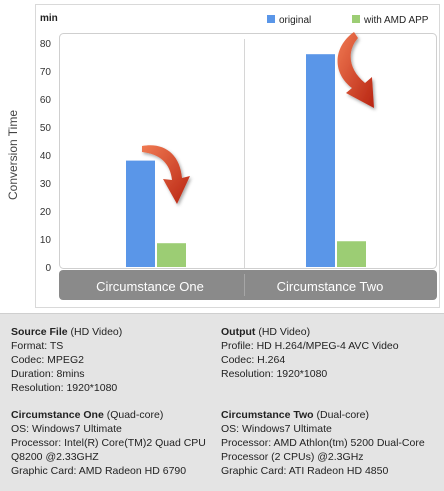 The width and height of the screenshot is (444, 491). Describe the element at coordinates (49, 18) in the screenshot. I see `y-unit-label: min` at that location.